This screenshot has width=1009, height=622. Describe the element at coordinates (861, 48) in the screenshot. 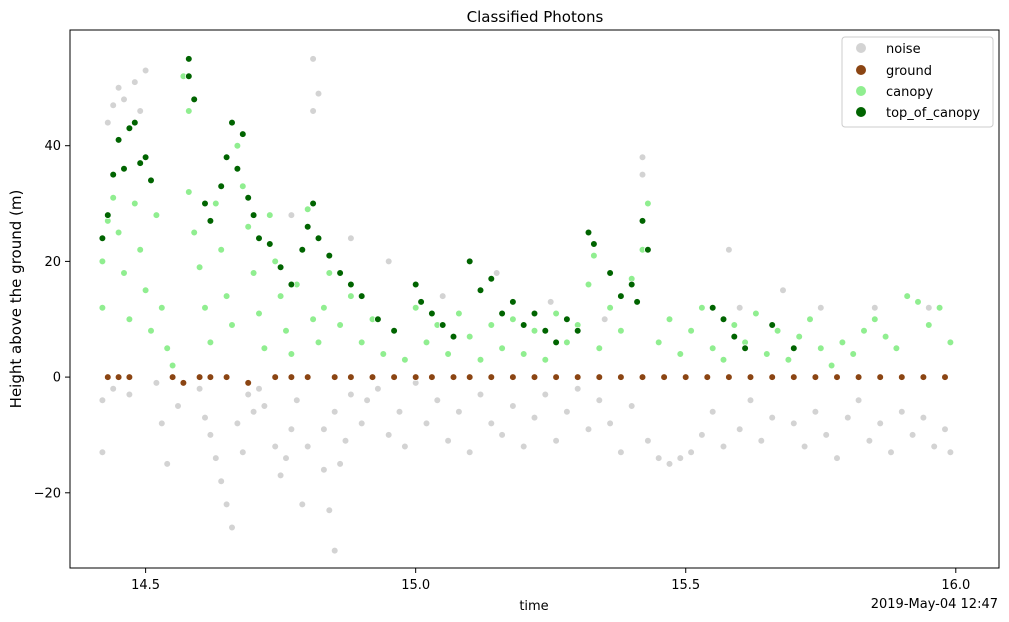

I see `legend-marker-noise` at that location.